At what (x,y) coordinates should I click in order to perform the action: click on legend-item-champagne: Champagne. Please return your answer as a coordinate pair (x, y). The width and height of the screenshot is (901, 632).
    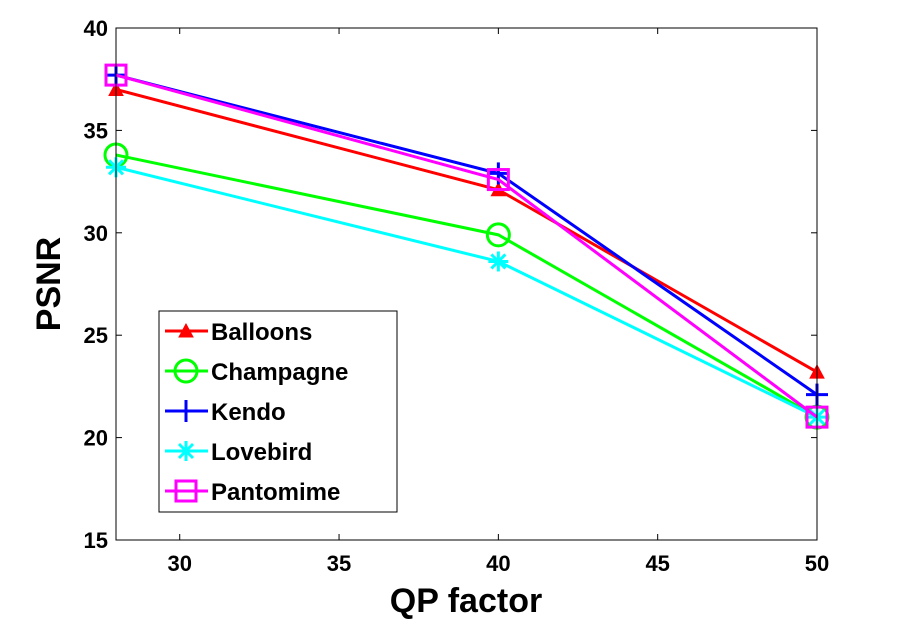
    Looking at the image, I should click on (256, 372).